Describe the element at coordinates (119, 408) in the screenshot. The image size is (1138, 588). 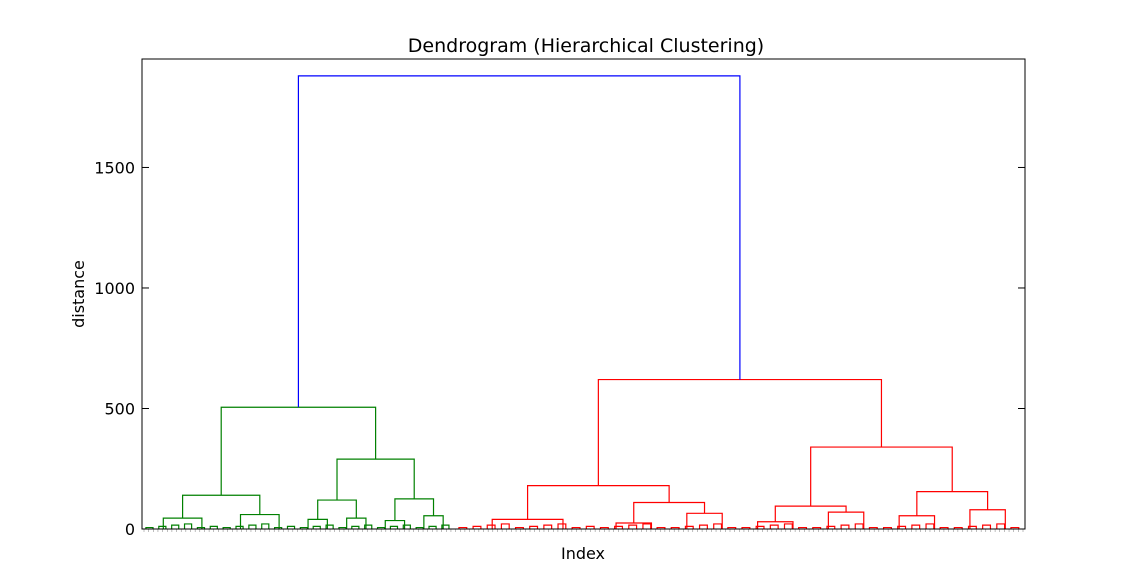
I see `y-tick-label: 500` at that location.